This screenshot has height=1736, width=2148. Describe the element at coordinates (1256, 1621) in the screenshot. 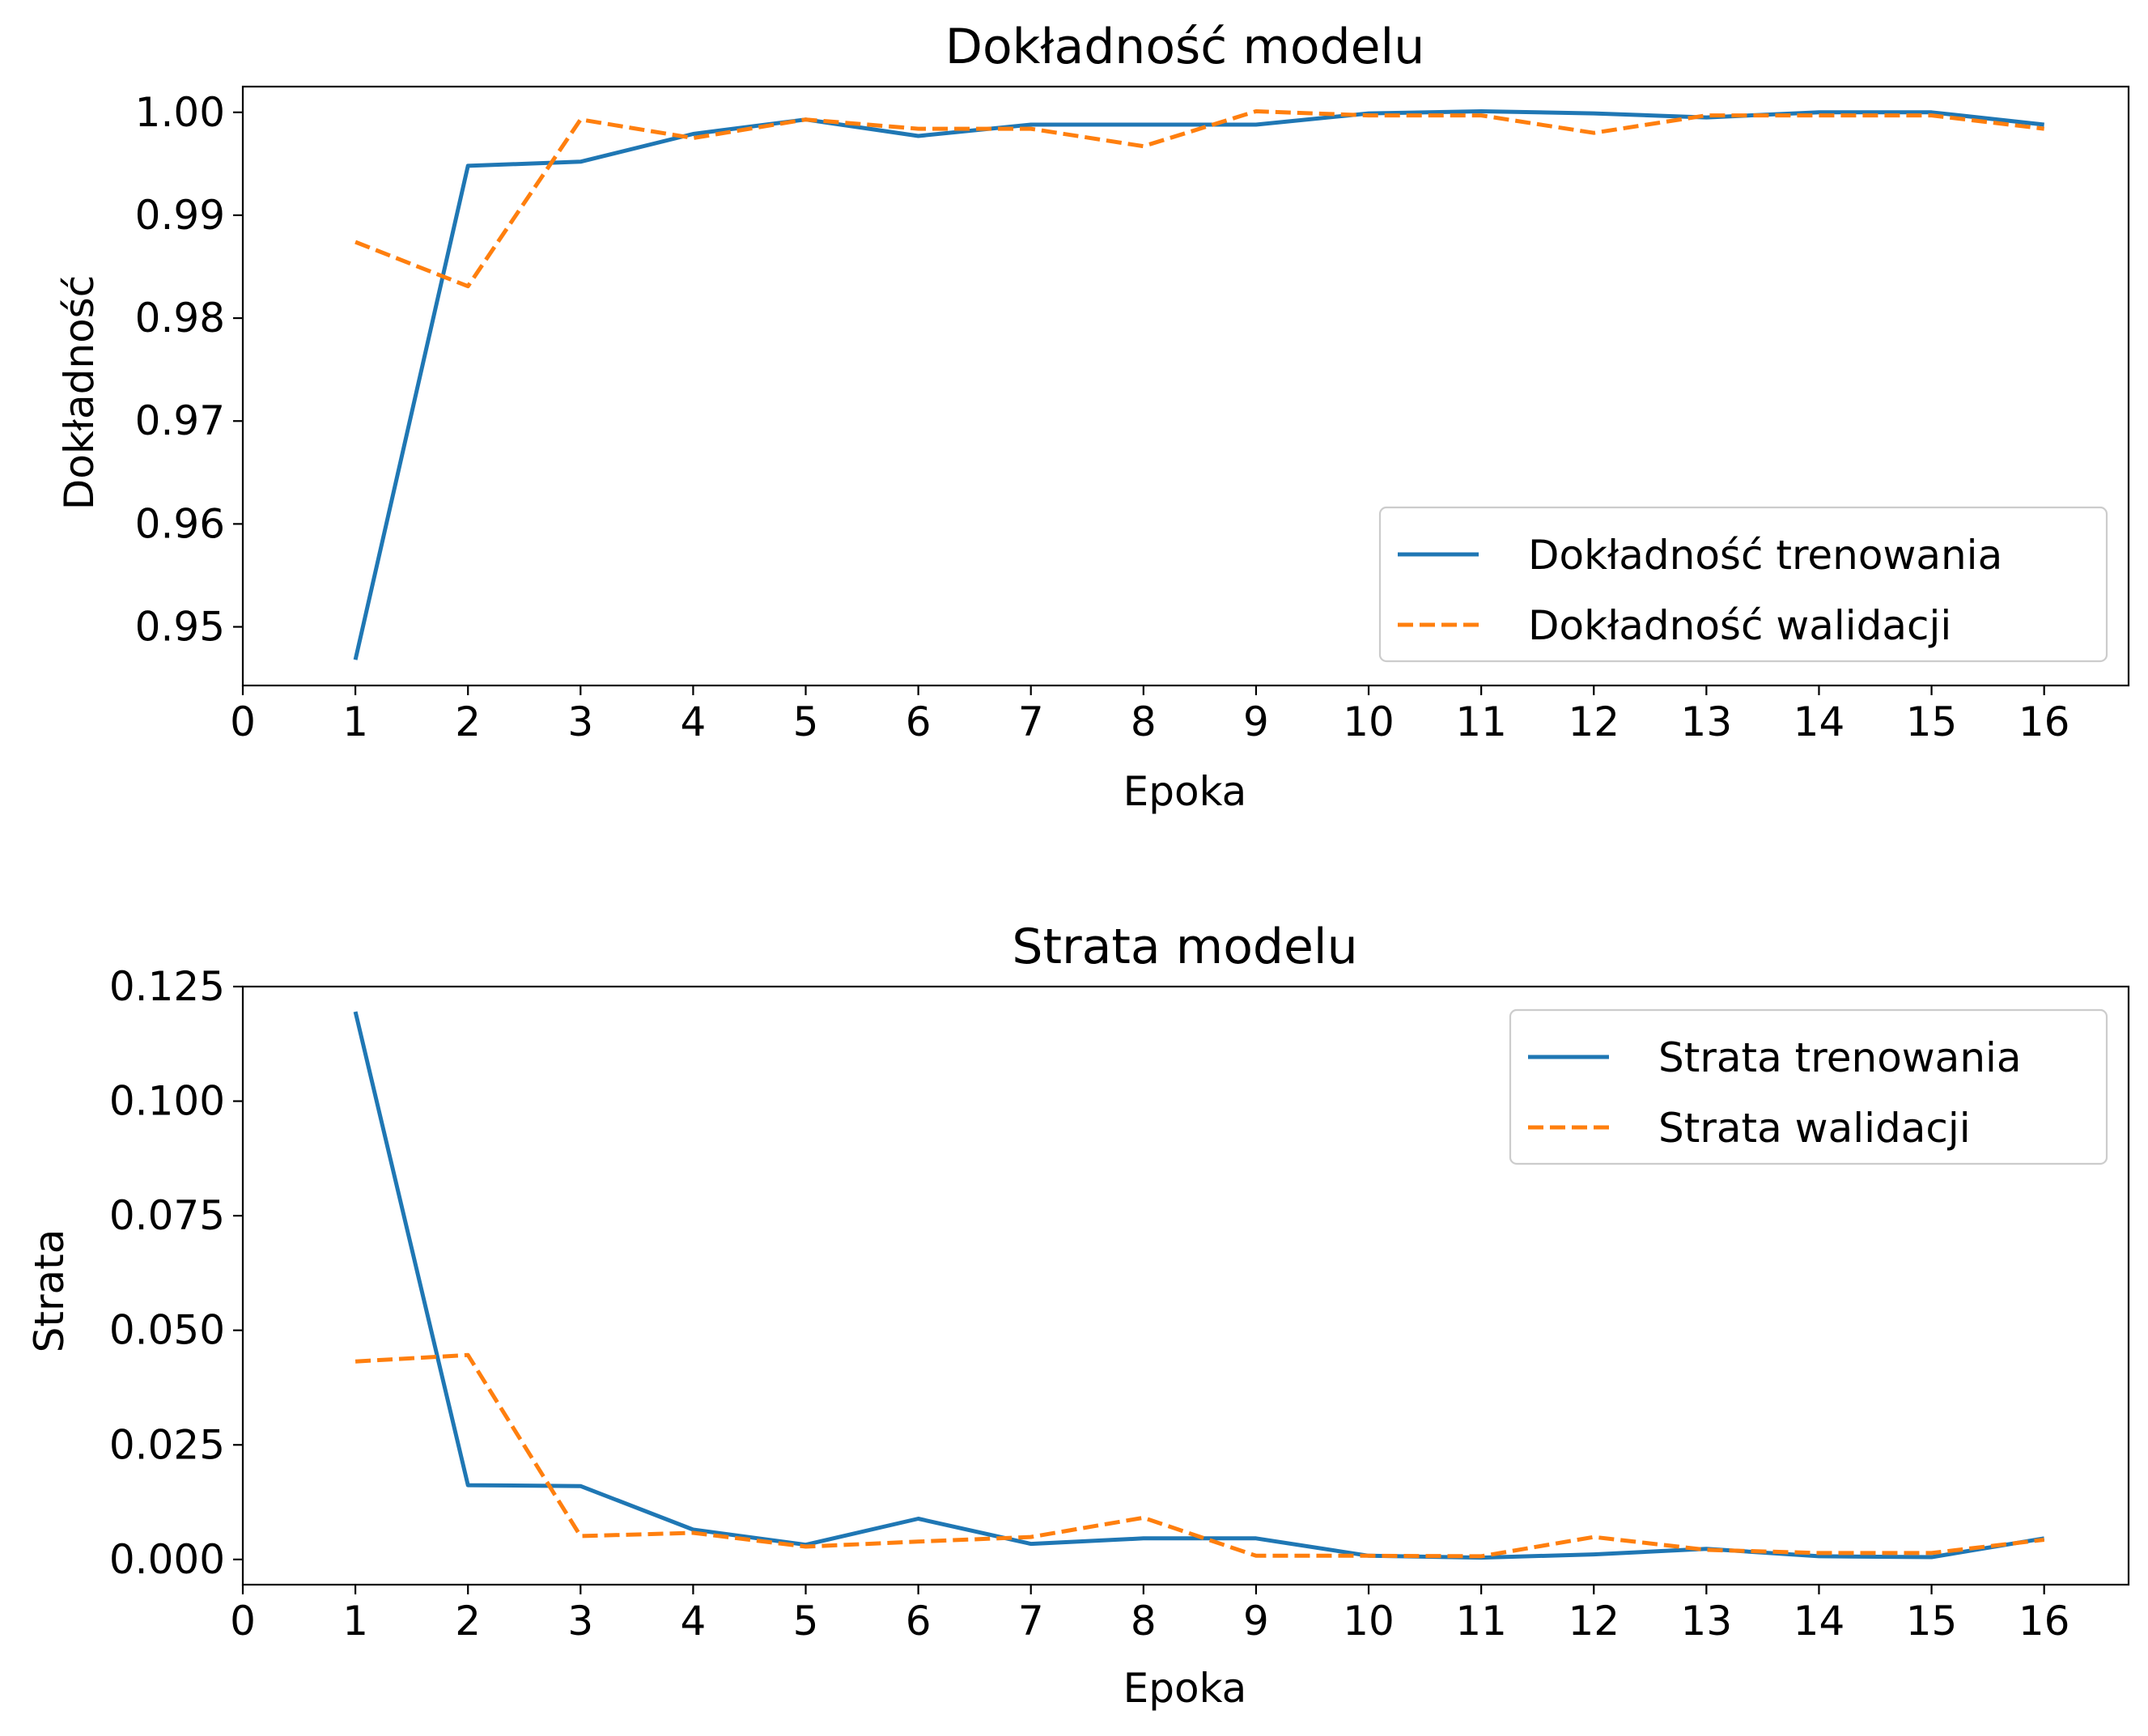

I see `loss-x-tick-label: 9` at that location.